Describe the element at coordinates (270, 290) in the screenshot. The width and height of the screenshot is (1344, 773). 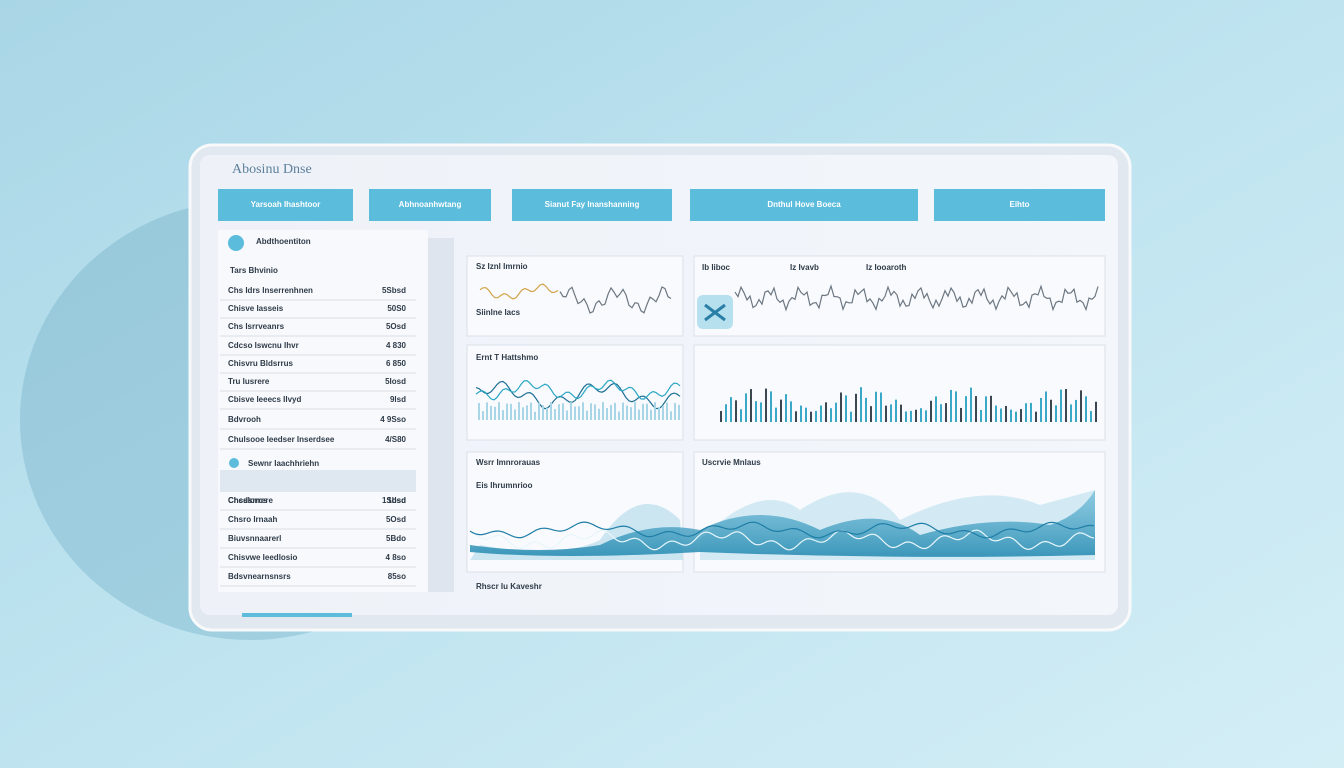
I see `row-label: Chs Idrs Inserrenhnen` at that location.